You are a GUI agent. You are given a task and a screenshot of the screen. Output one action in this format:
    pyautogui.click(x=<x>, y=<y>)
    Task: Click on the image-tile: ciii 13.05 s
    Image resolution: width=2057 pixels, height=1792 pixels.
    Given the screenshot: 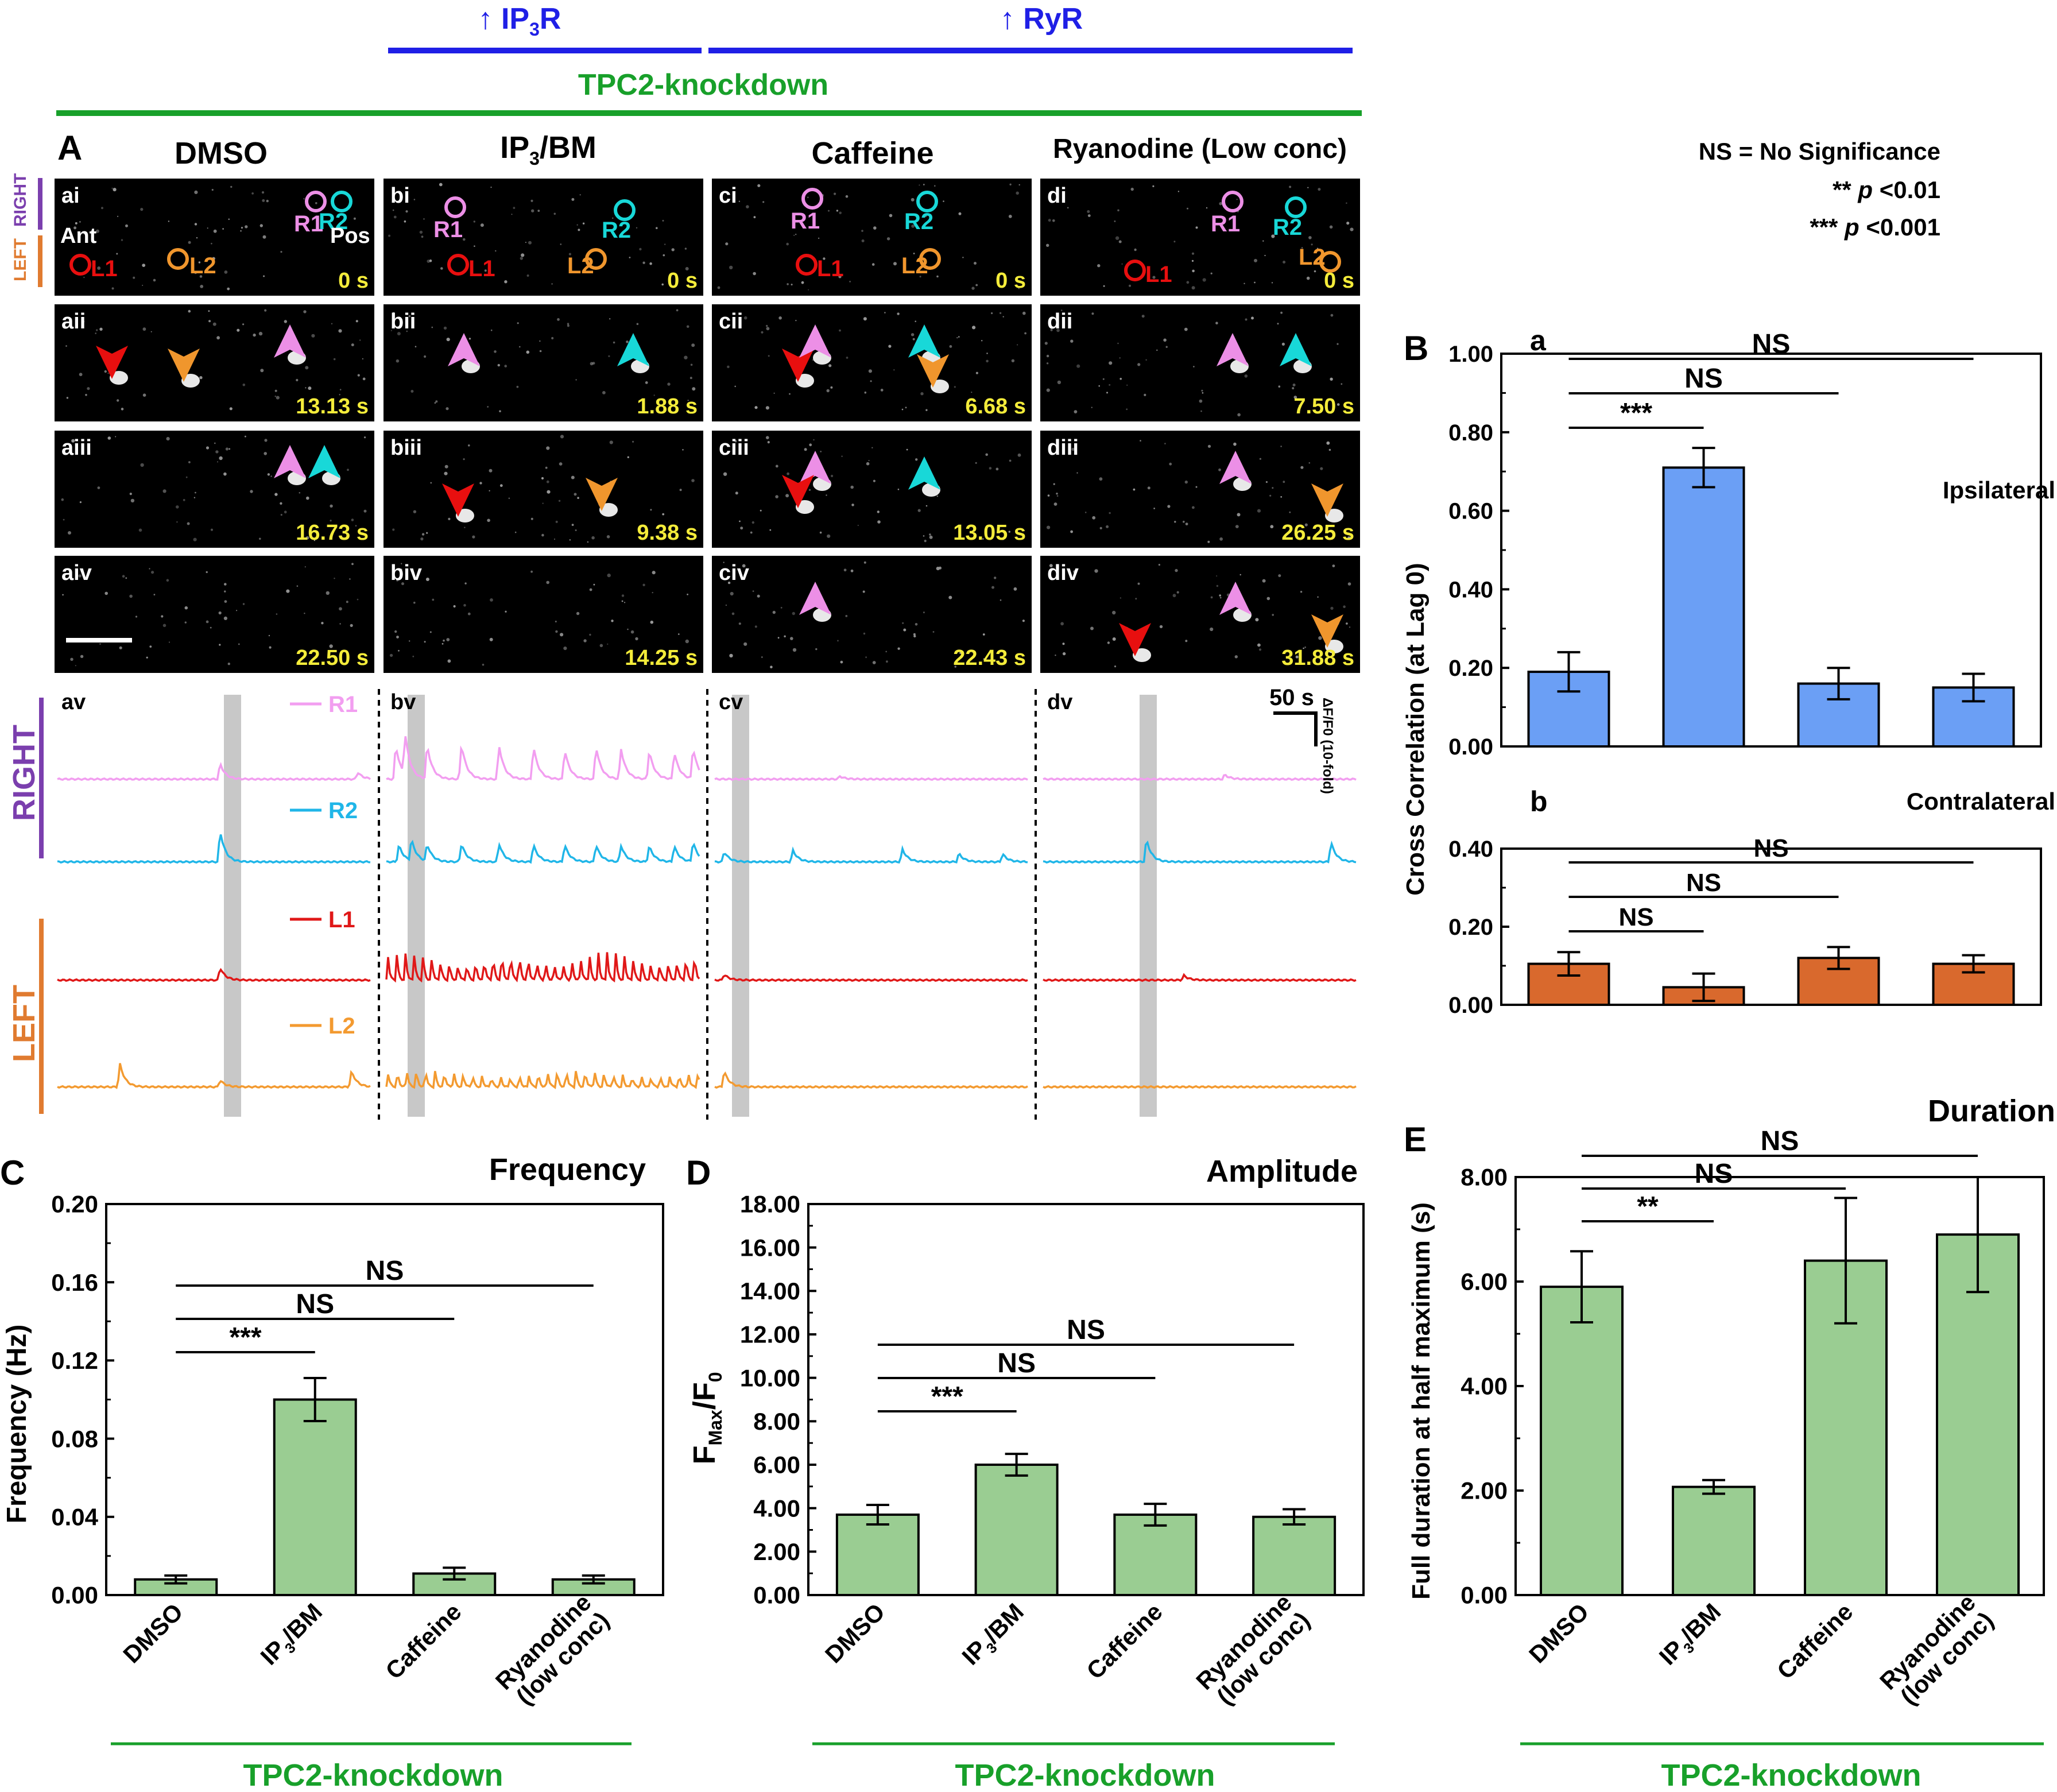 What is the action you would take?
    pyautogui.click(x=872, y=489)
    